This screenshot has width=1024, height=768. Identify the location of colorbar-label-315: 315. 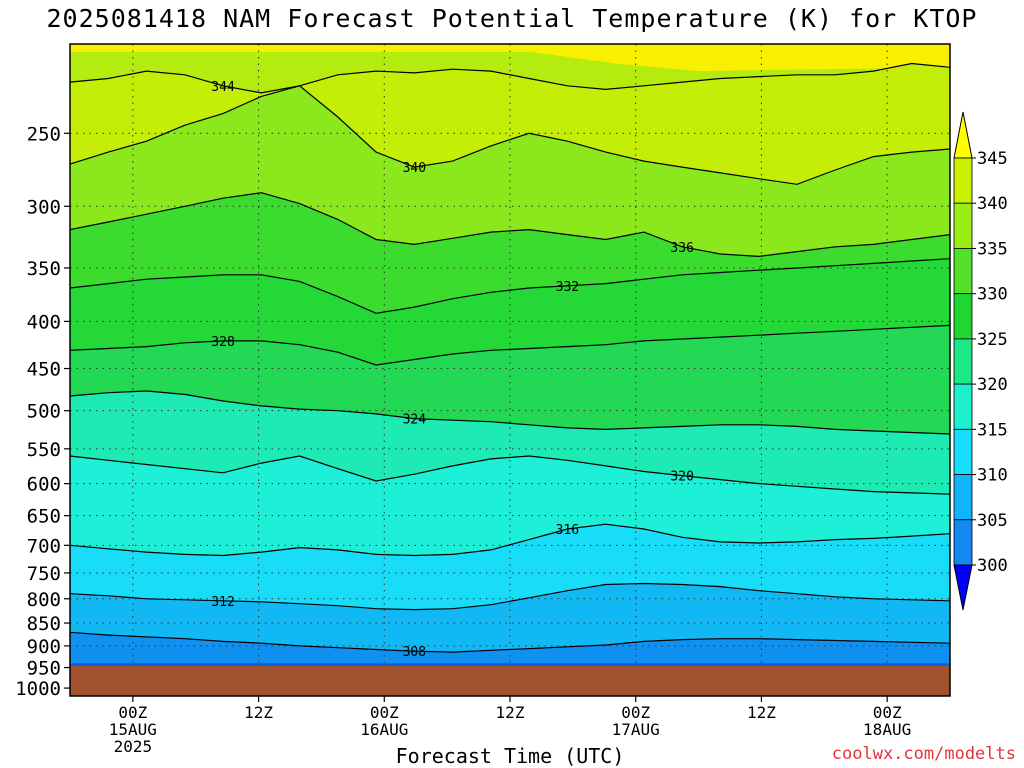
(992, 430).